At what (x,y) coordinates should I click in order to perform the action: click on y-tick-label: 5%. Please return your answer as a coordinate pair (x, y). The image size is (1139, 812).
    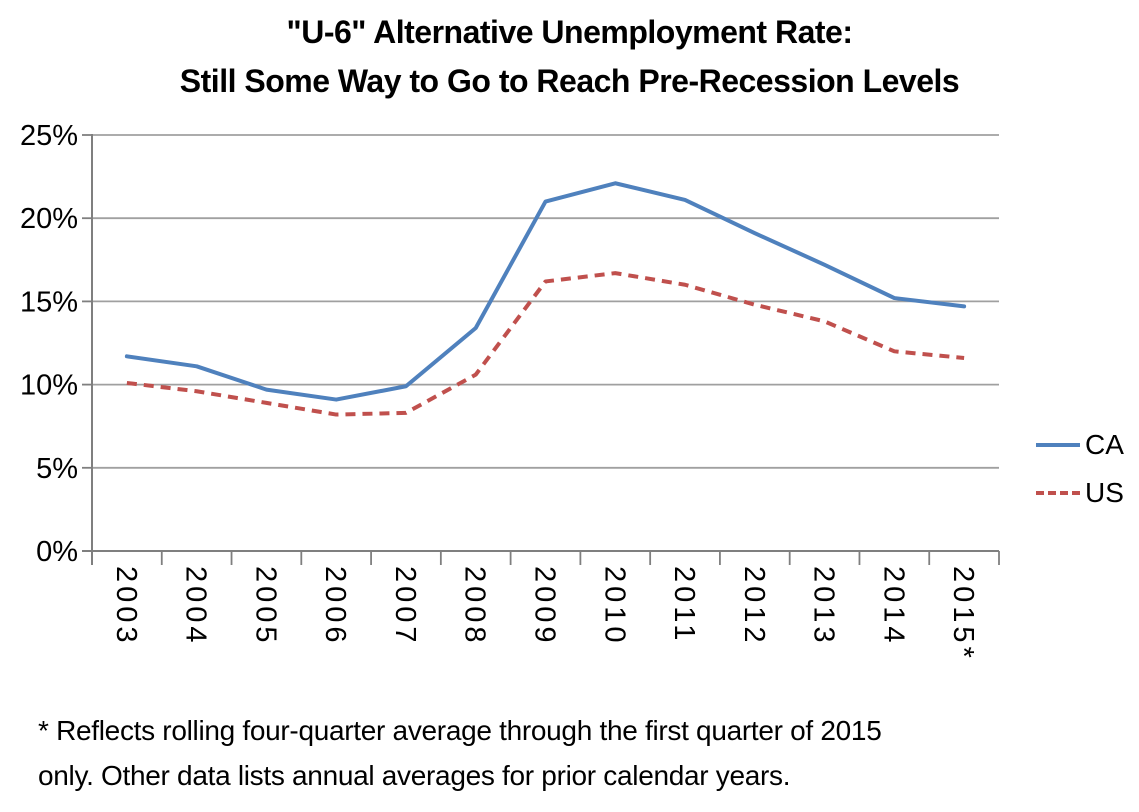
    Looking at the image, I should click on (57, 469).